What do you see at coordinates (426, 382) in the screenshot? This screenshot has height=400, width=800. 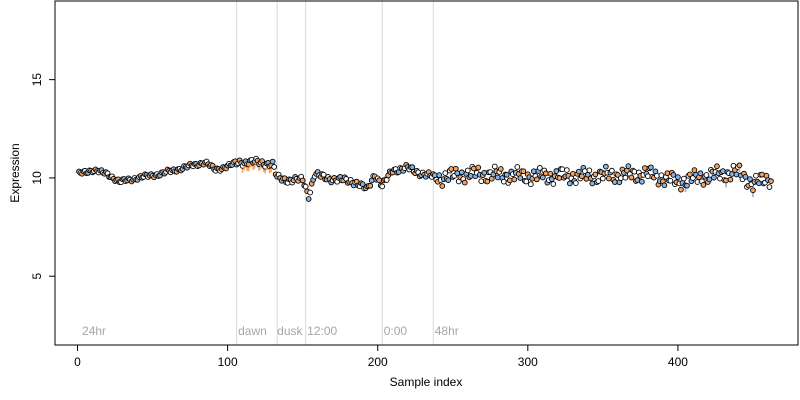 I see `x-axis-title: Sample index` at bounding box center [426, 382].